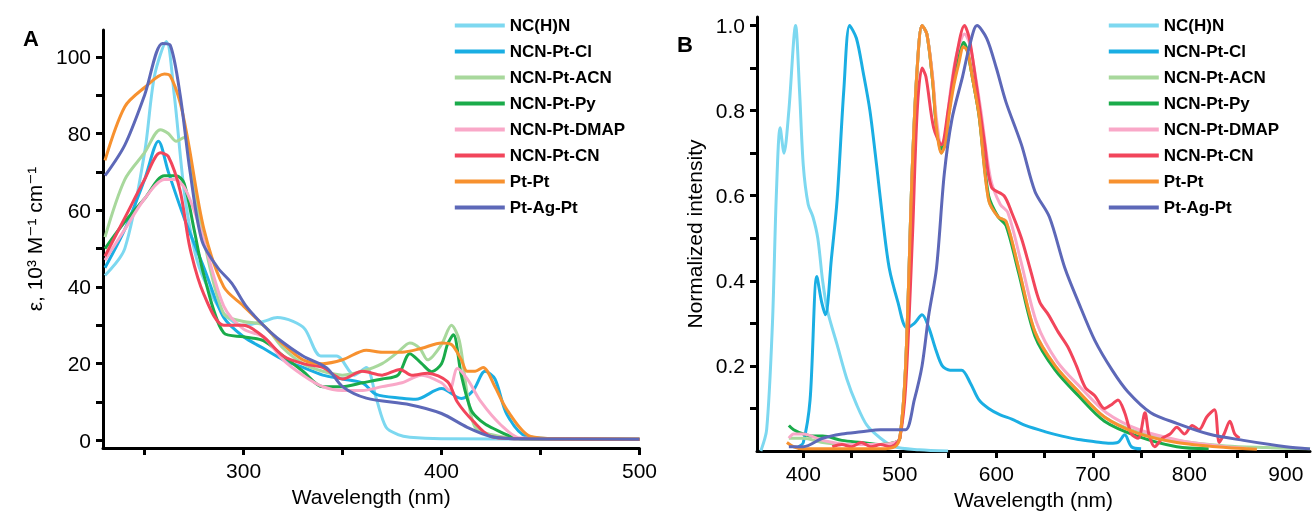 Image resolution: width=1314 pixels, height=518 pixels. What do you see at coordinates (730, 196) in the screenshot?
I see `y-tick-label: 0.6` at bounding box center [730, 196].